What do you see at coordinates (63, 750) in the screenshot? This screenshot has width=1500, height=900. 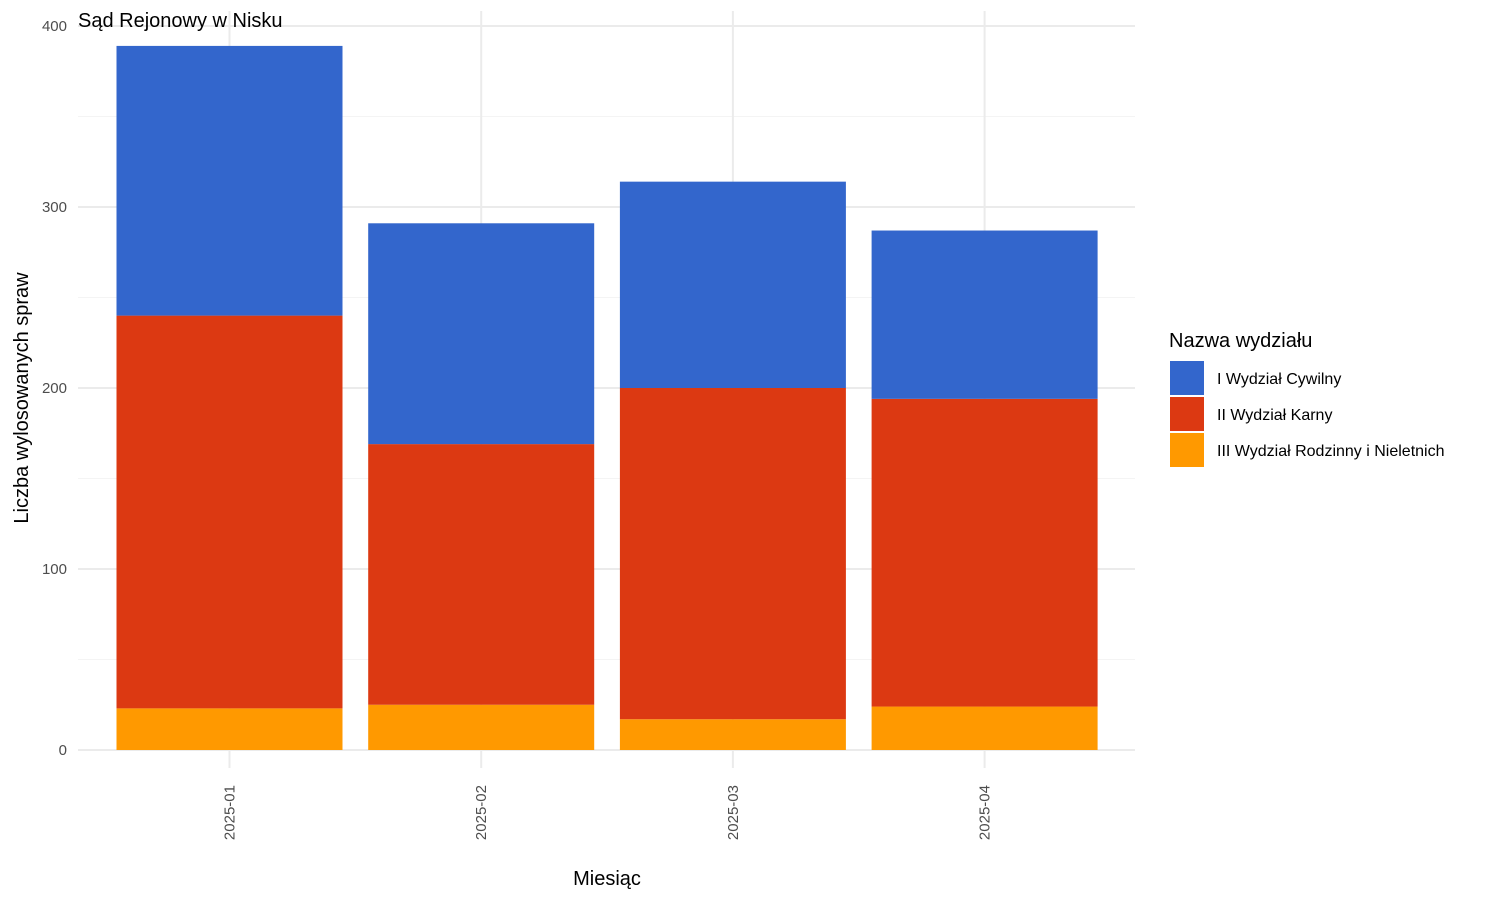 I see `y-tick-label: 0` at bounding box center [63, 750].